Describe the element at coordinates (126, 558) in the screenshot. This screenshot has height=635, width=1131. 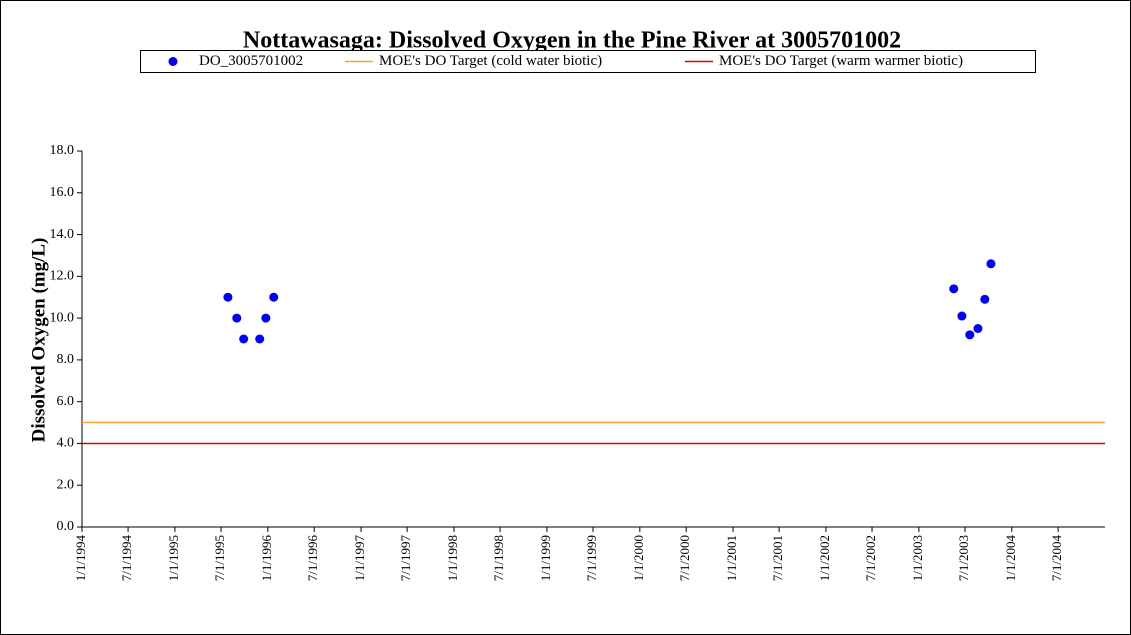
I see `x-tick-label: 7/1/1994` at that location.